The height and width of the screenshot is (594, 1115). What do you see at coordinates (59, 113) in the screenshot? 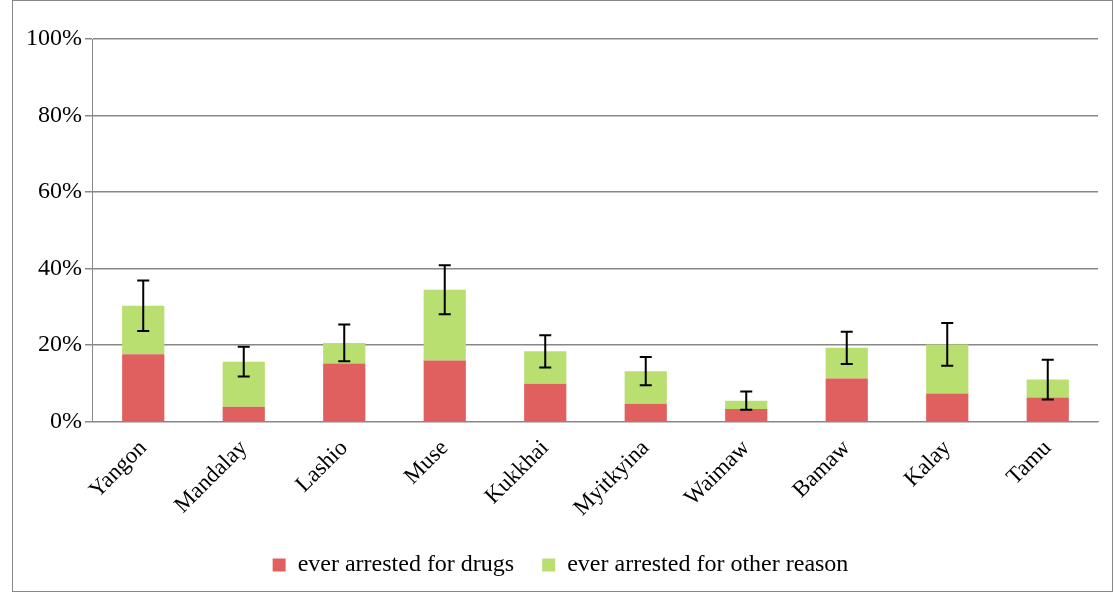
I see `y-tick-label: 80%` at bounding box center [59, 113].